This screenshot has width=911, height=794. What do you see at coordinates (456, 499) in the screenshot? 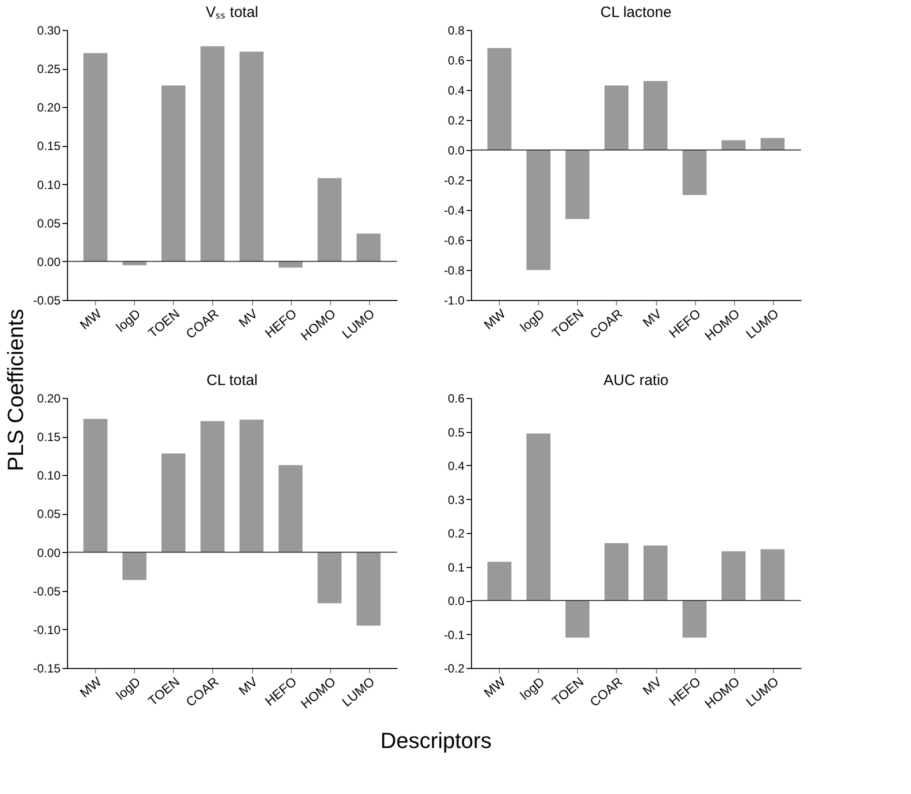
I see `y-tick-label: 0.3` at bounding box center [456, 499].